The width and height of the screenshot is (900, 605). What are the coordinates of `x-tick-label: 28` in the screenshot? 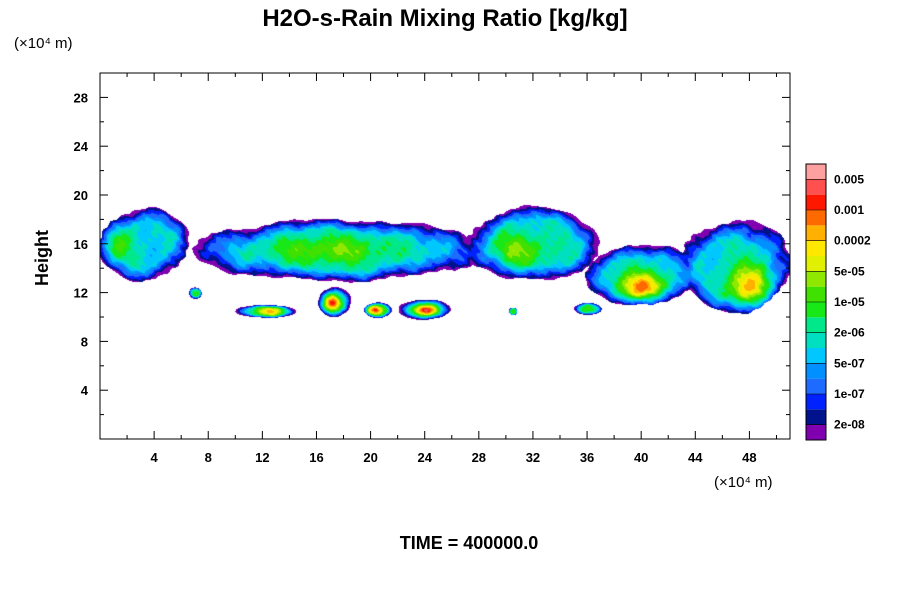 It's located at (479, 457).